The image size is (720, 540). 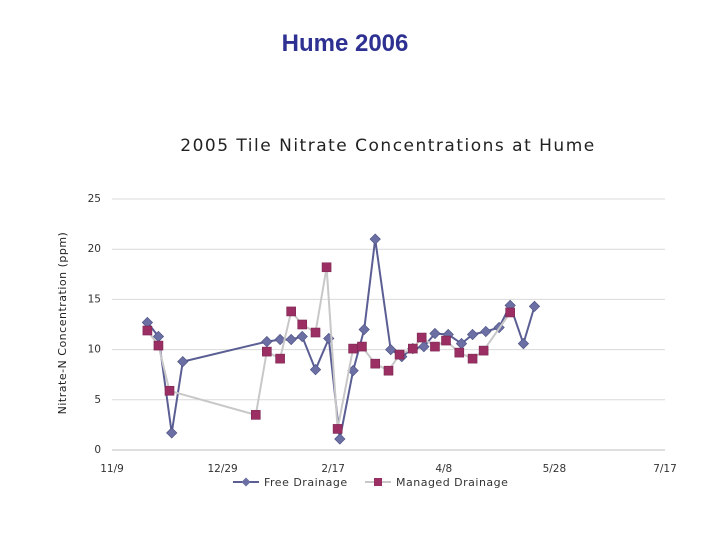 I want to click on legend-marker-diamond, so click(x=246, y=482).